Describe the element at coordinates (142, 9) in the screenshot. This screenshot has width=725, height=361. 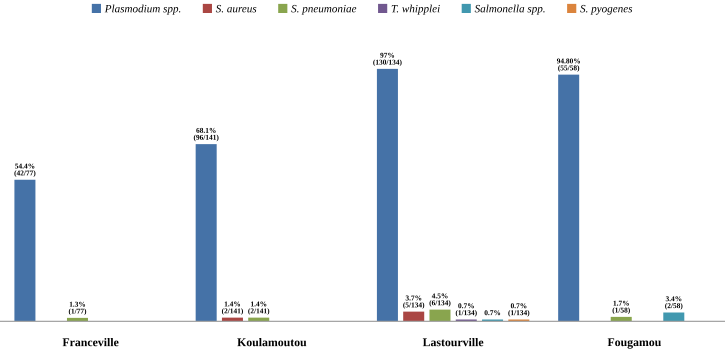
I see `legend-label: Plasmodium spp.` at that location.